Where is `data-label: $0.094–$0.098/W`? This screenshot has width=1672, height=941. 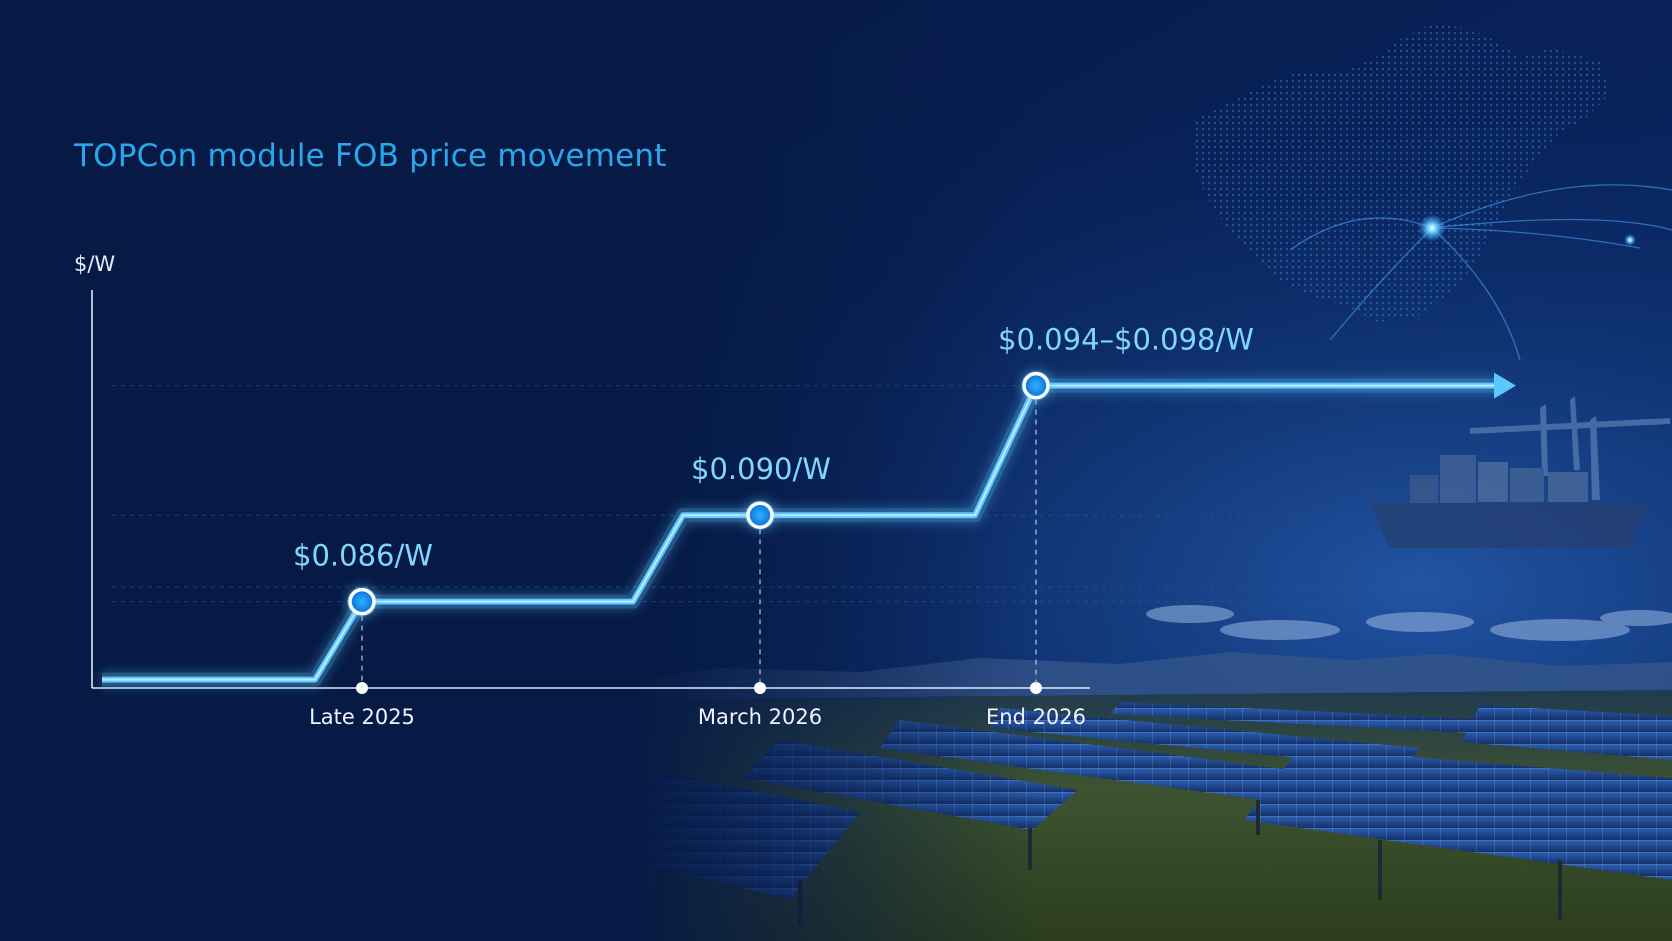
data-label: $0.094–$0.098/W is located at coordinates (1126, 340).